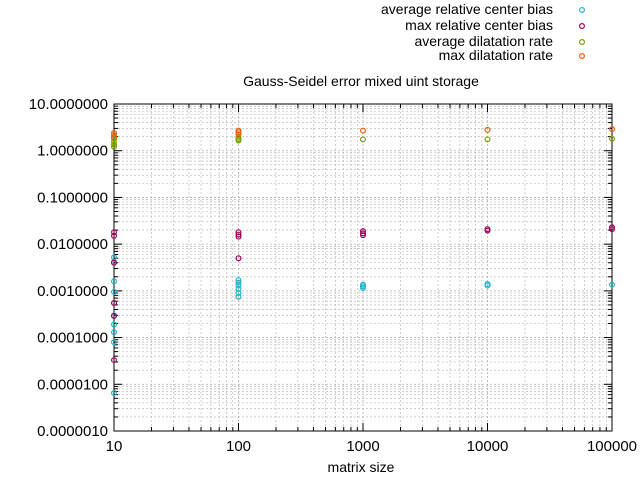 Image resolution: width=640 pixels, height=480 pixels. What do you see at coordinates (72, 431) in the screenshot?
I see `y-tick-label: 0.0000010` at bounding box center [72, 431].